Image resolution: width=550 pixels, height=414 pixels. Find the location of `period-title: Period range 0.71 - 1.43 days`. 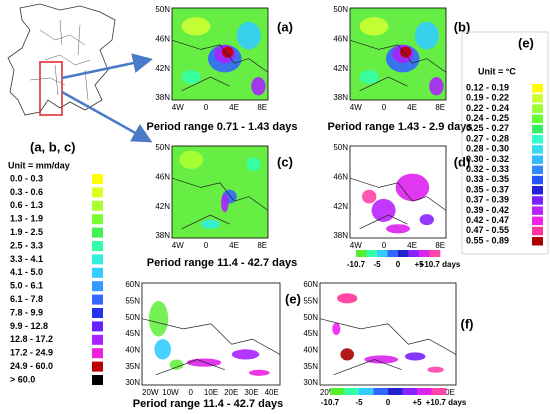

period-title: Period range 0.71 - 1.43 days is located at coordinates (221, 127).